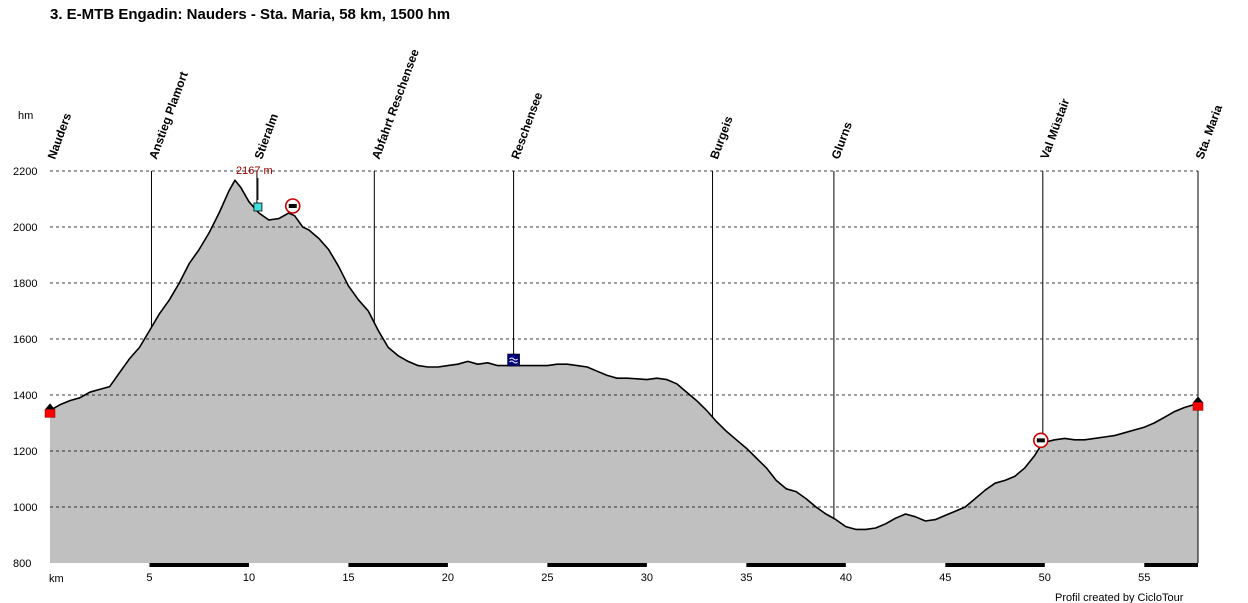 The height and width of the screenshot is (603, 1248). I want to click on y-tick-label: 1400, so click(25, 396).